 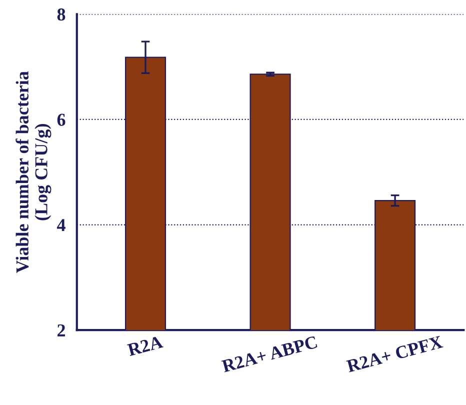 I want to click on y-tick-label: 4, so click(x=61, y=225).